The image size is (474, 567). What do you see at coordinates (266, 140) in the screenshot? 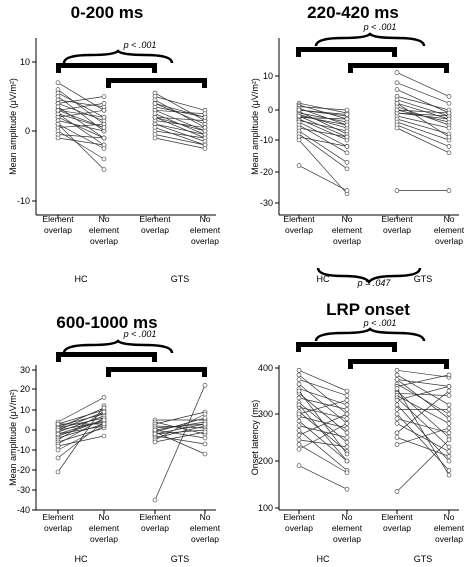
I see `y-tick-label: -10` at bounding box center [266, 140].